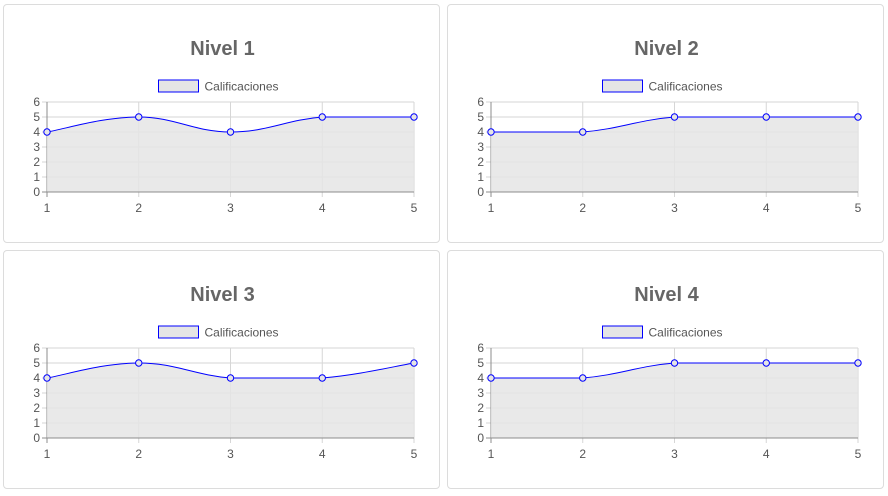  What do you see at coordinates (666, 49) in the screenshot?
I see `chart-title: Nivel 2` at bounding box center [666, 49].